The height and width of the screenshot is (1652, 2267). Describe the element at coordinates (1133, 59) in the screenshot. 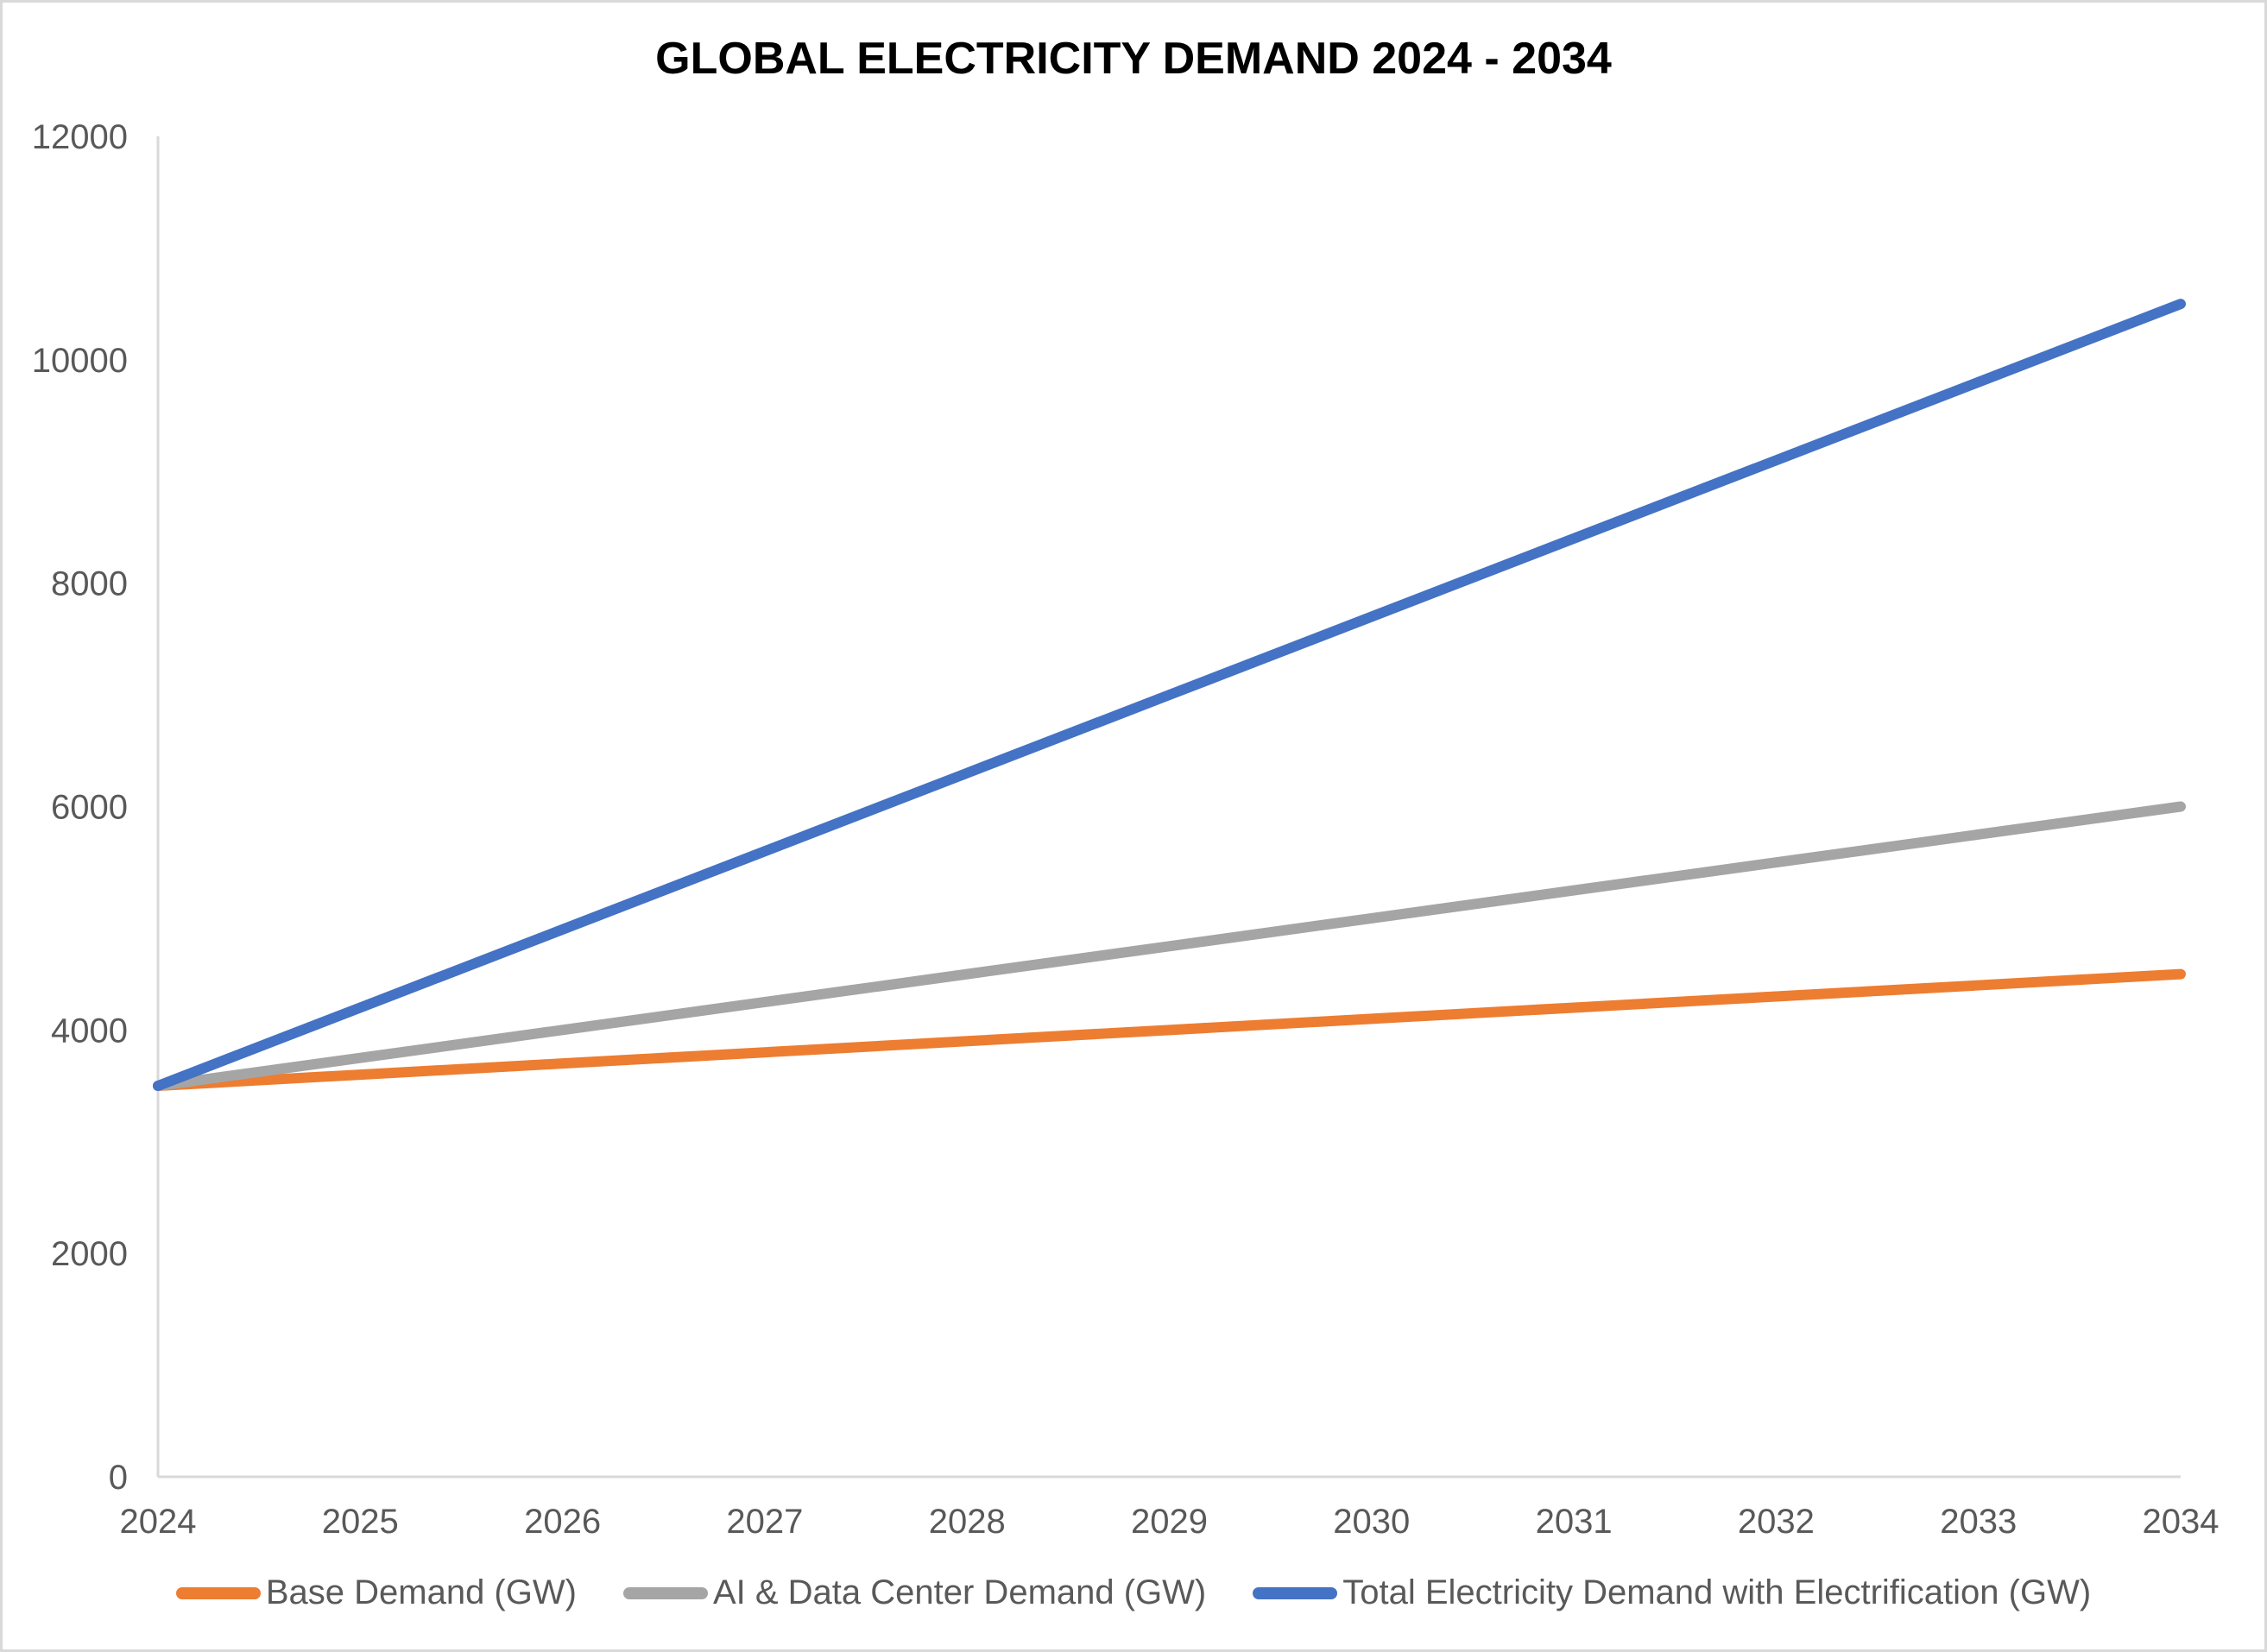

I see `chart-title: GLOBAL ELECTRICITY DEMAND 2024 - 2034` at that location.